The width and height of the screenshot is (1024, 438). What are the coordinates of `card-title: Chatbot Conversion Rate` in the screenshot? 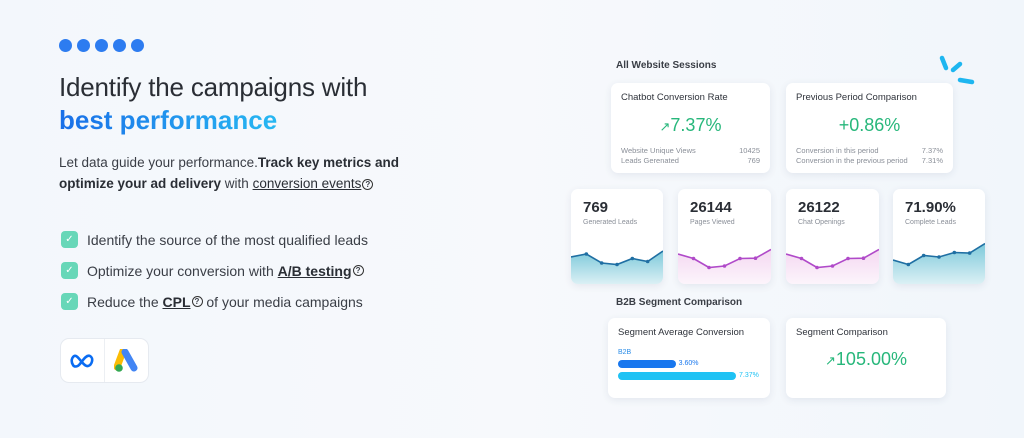 It's located at (674, 97).